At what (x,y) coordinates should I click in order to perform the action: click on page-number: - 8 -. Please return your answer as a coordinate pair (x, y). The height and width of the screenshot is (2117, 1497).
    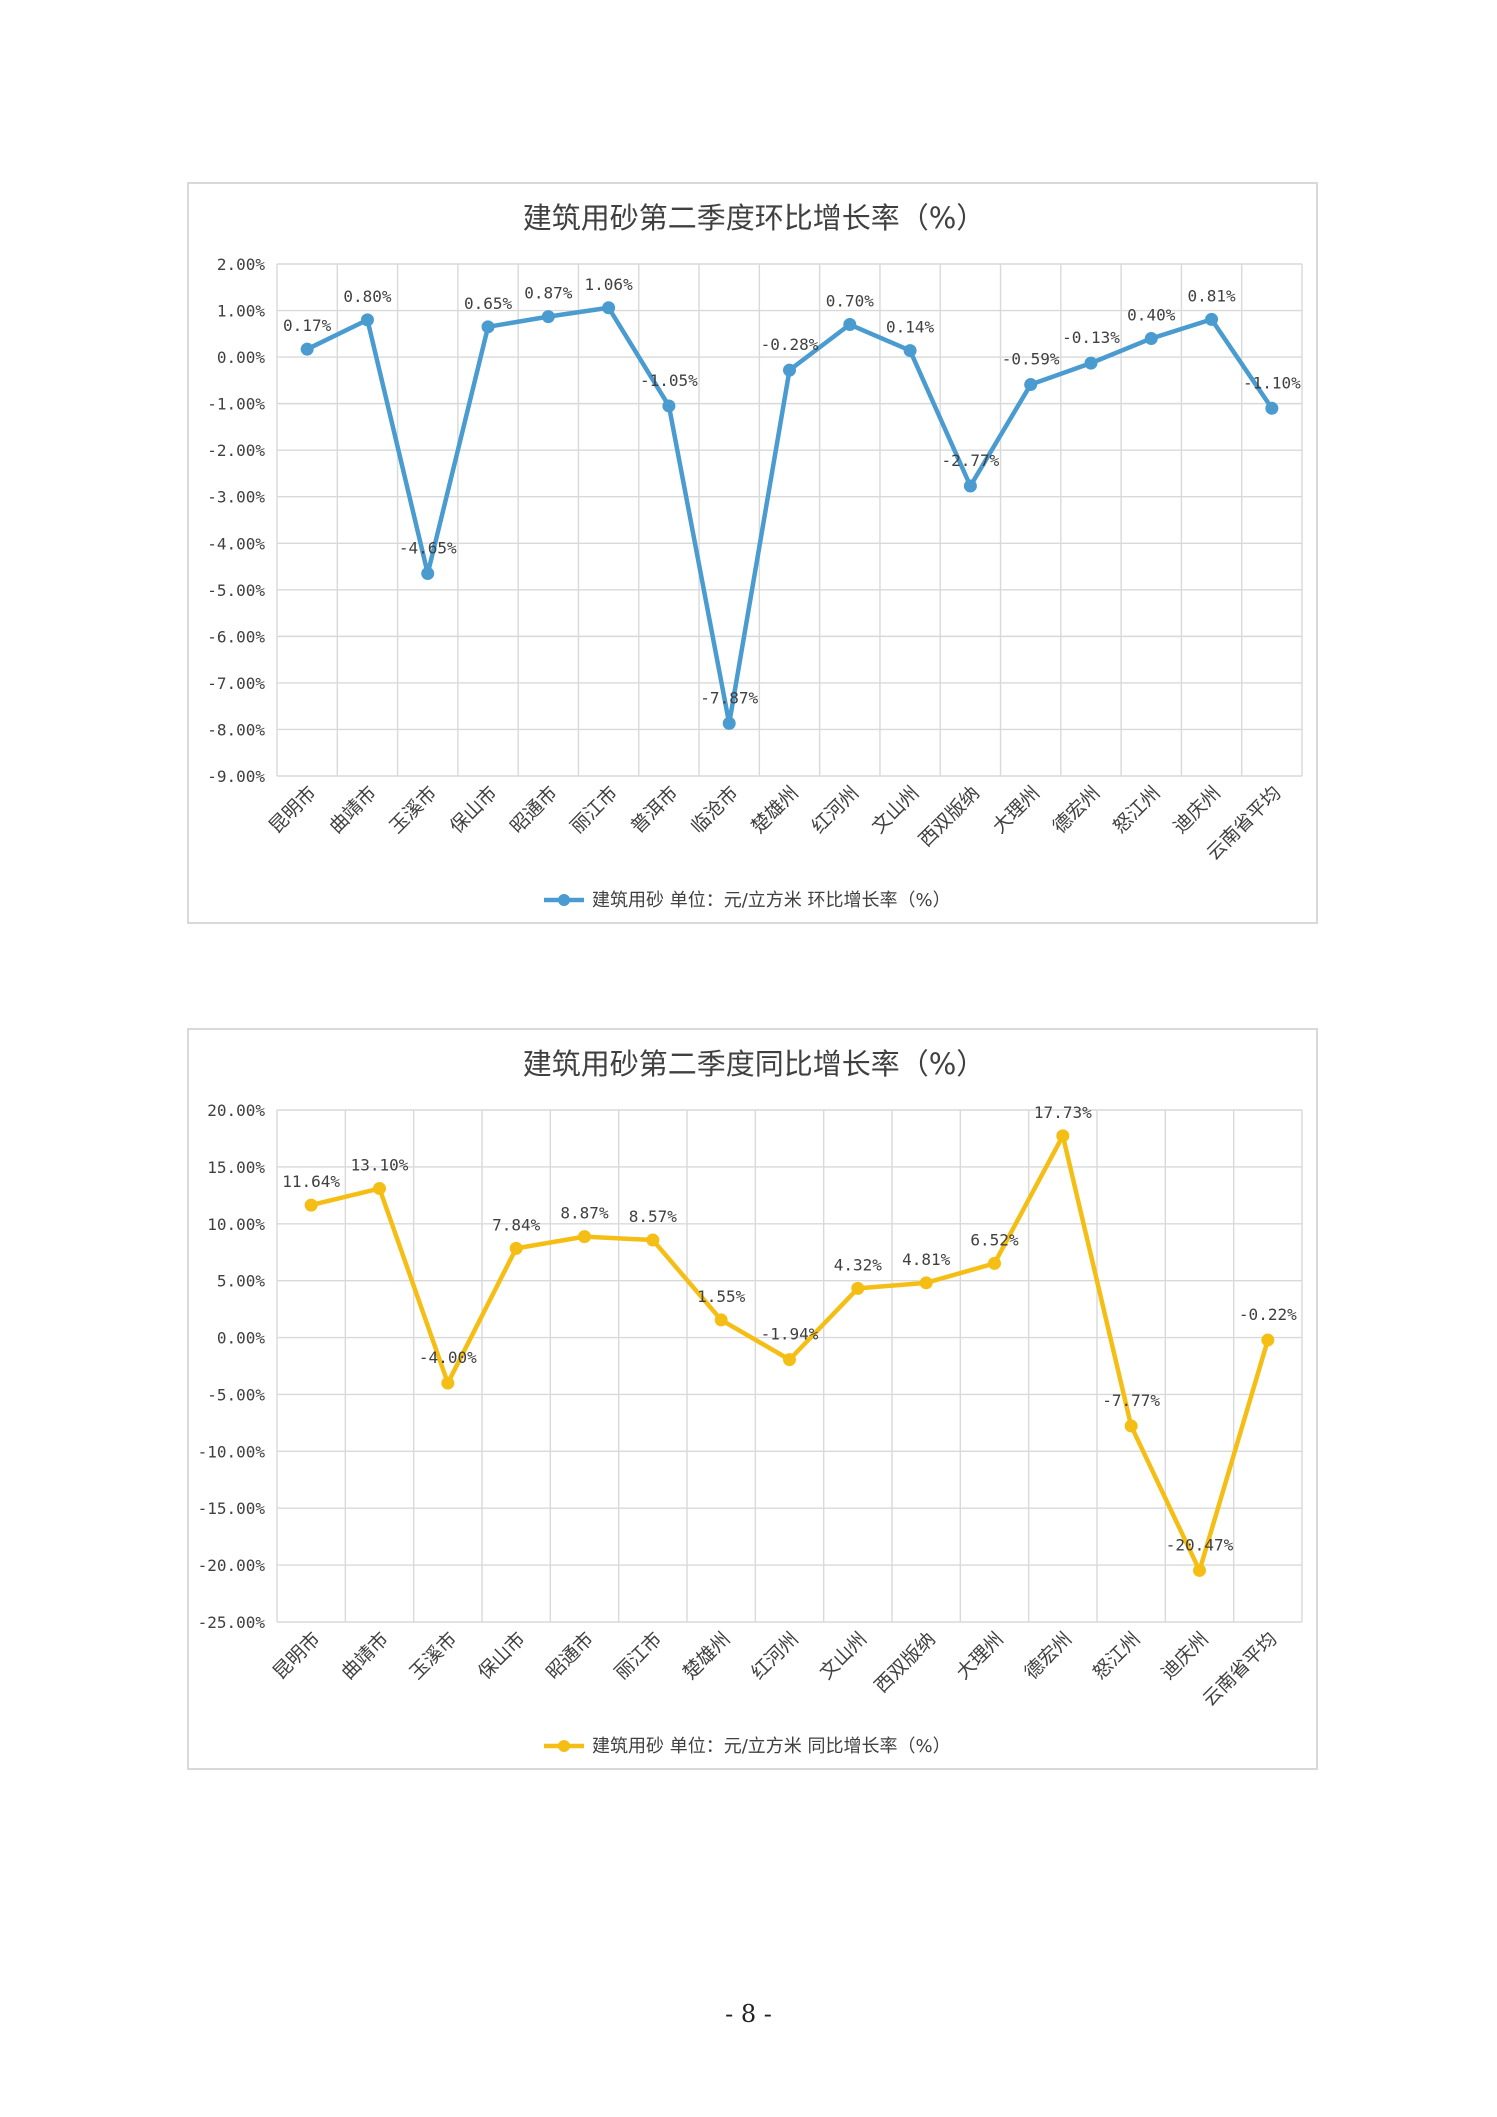
    Looking at the image, I should click on (748, 2014).